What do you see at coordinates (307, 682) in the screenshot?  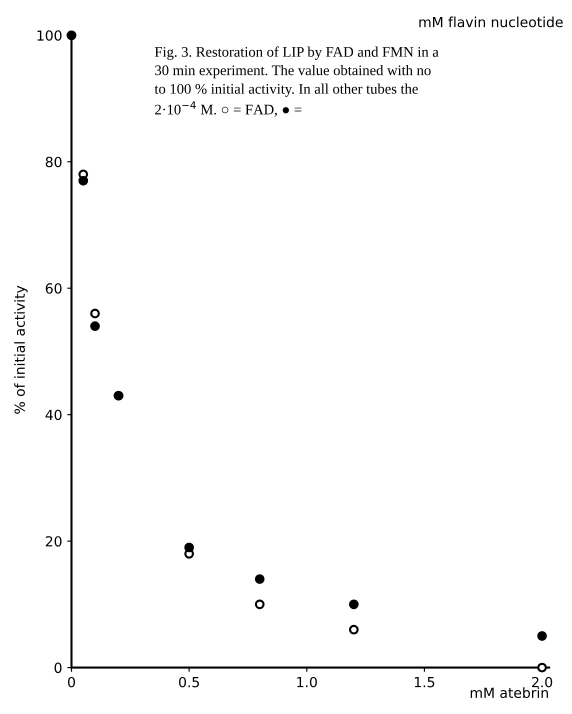 I see `x-tick-label: 1.0` at bounding box center [307, 682].